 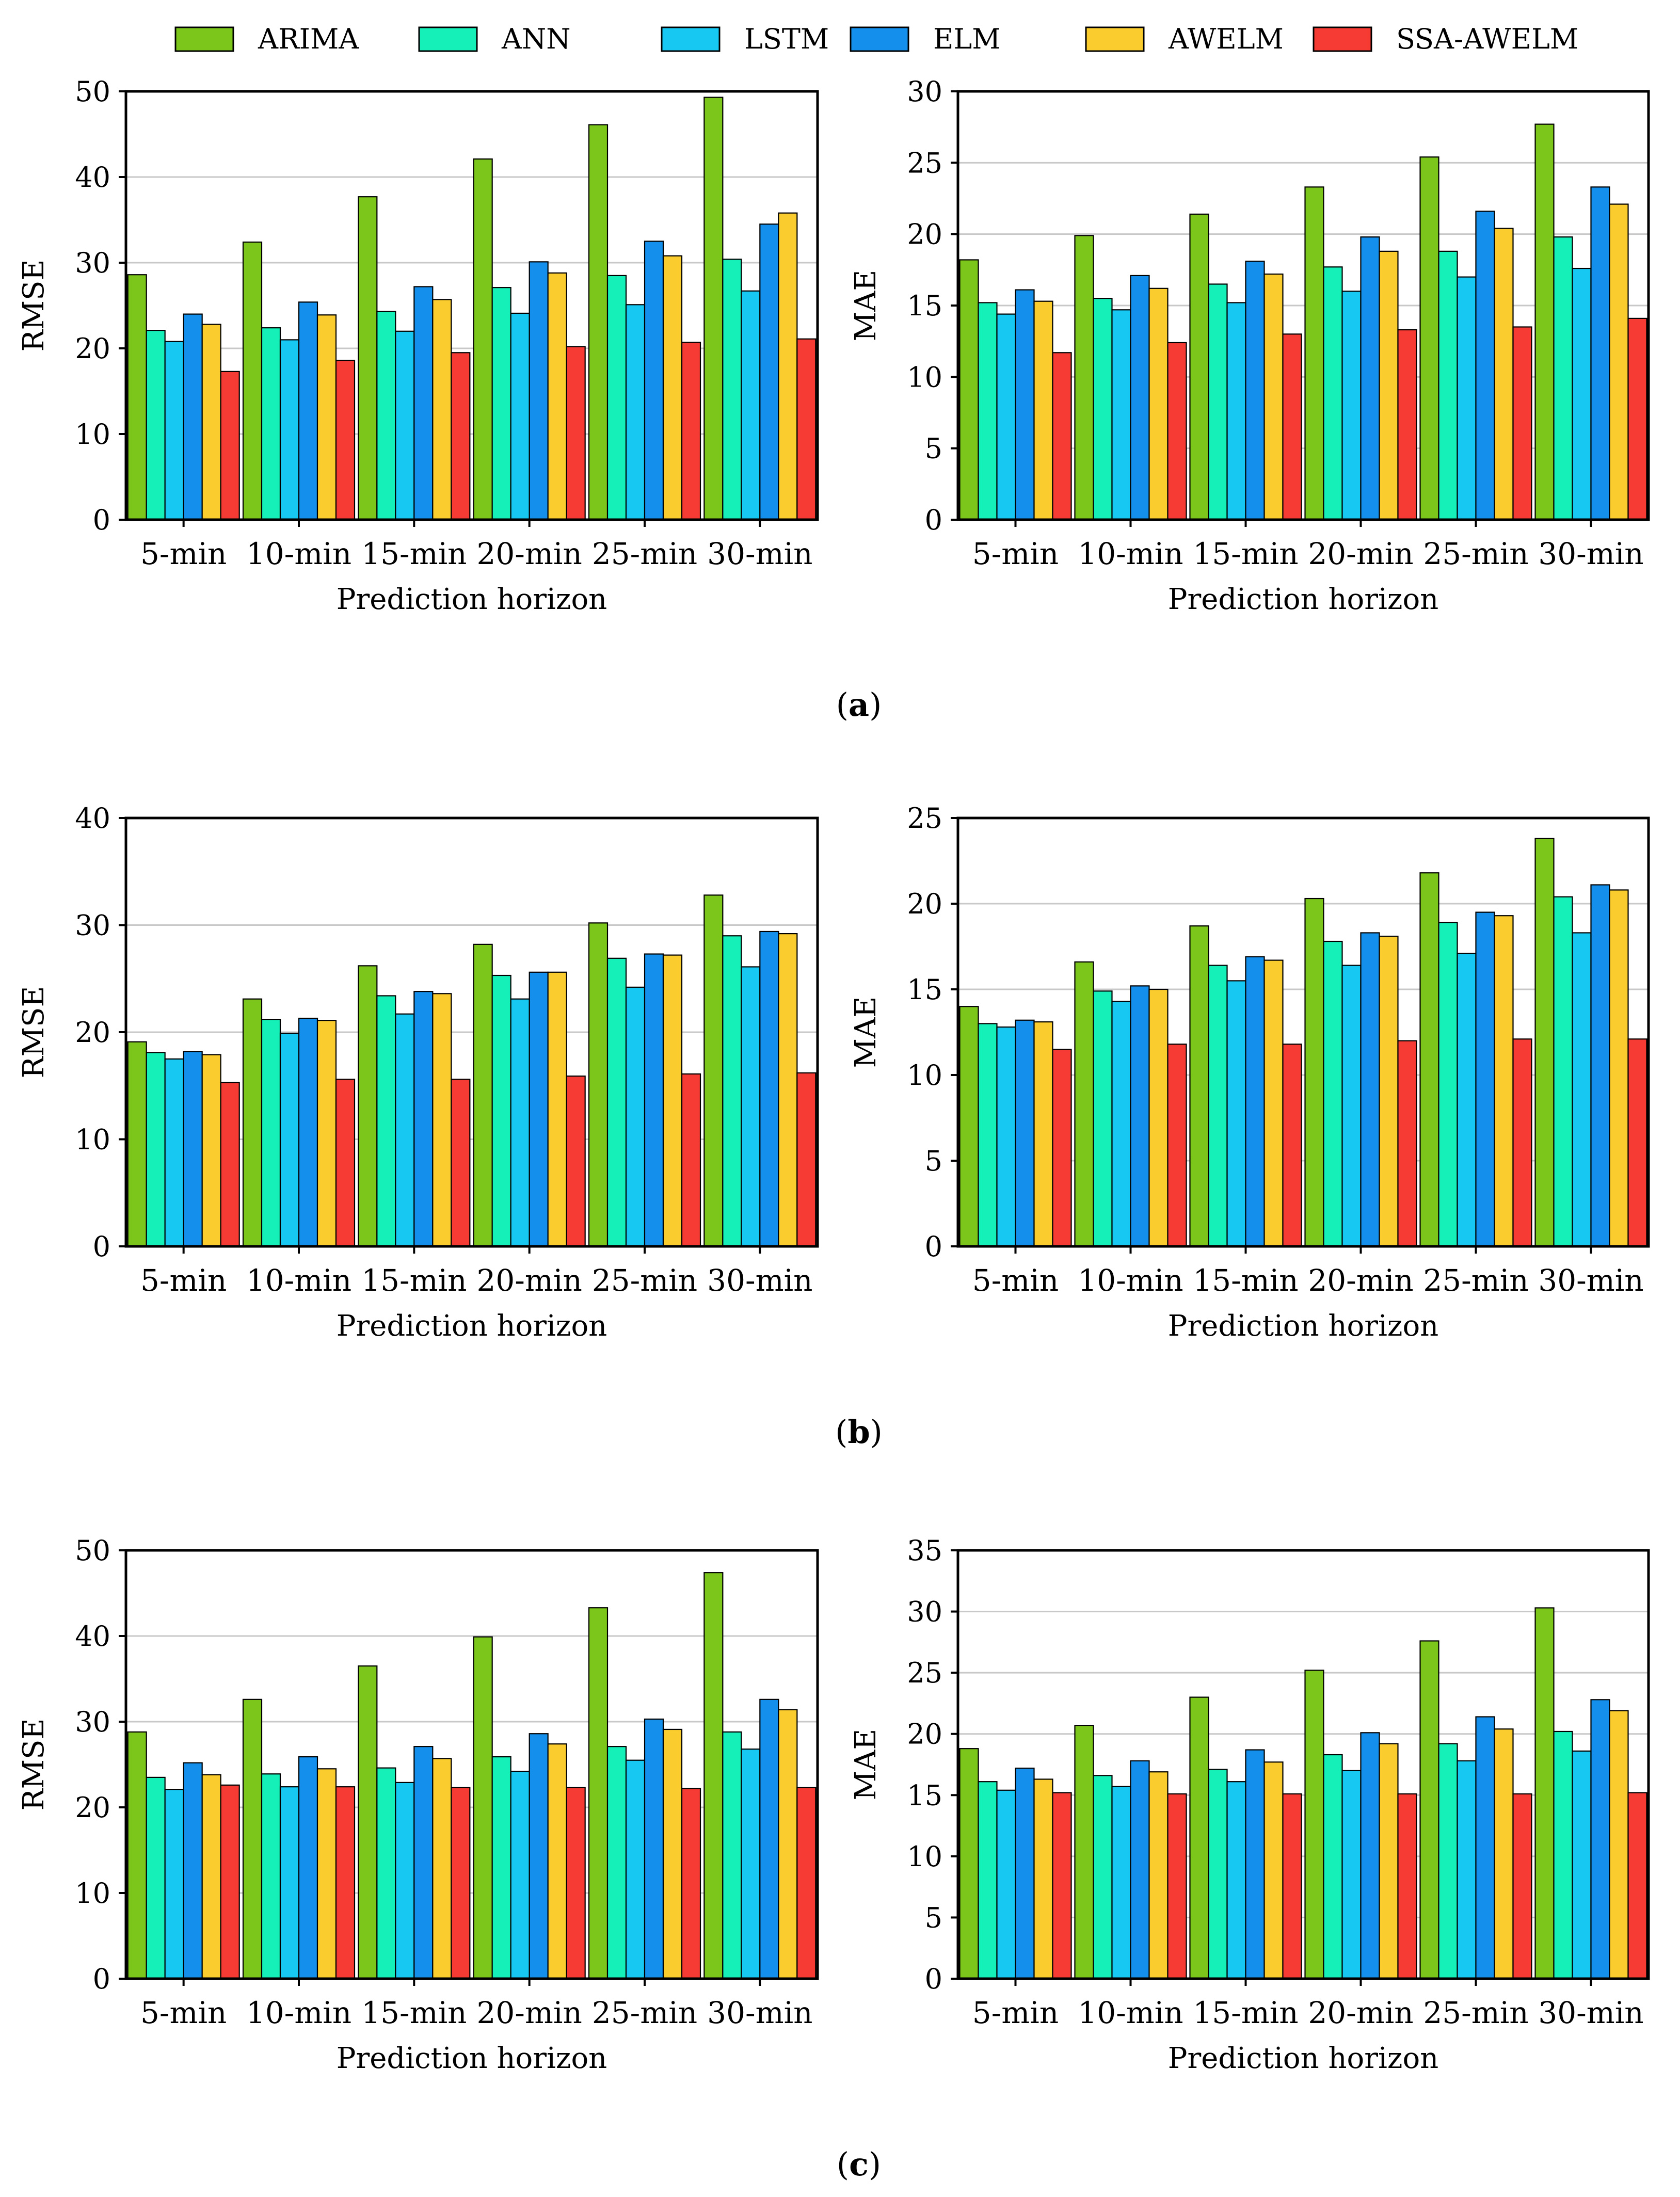 I want to click on x-tick-label-25-min: 25-min, so click(x=1475, y=553).